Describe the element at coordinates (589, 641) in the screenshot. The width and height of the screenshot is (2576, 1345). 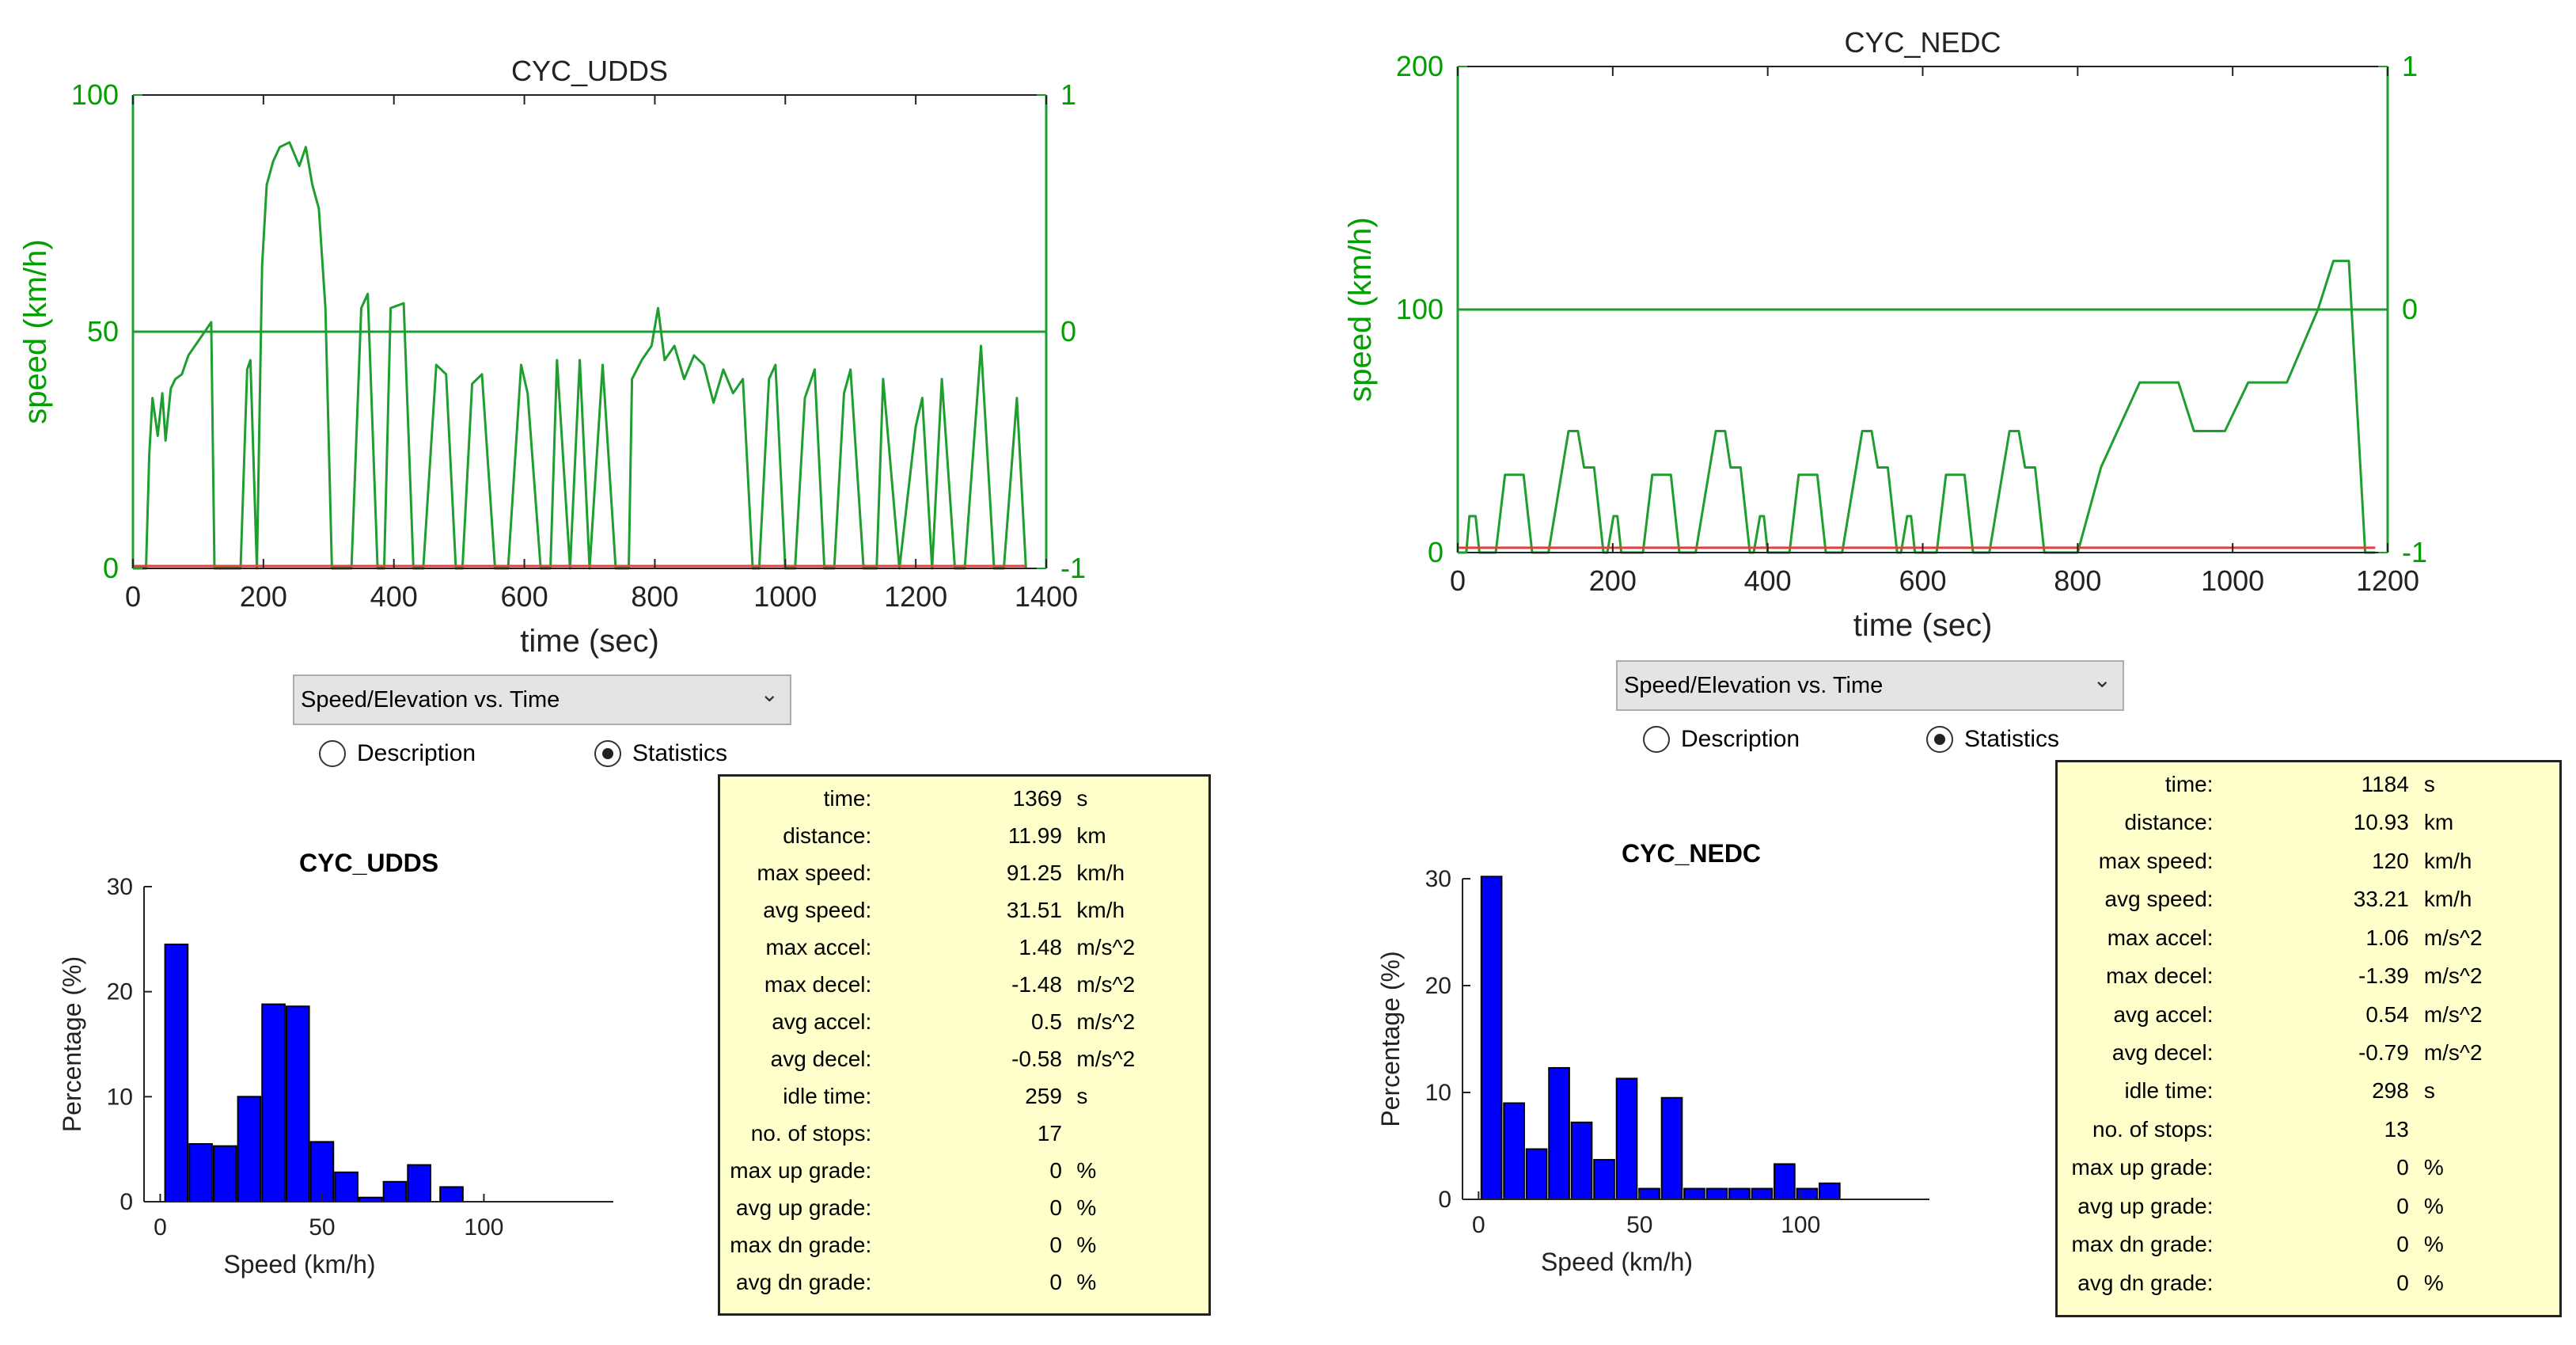
I see `x-axis-label: time (sec)` at that location.